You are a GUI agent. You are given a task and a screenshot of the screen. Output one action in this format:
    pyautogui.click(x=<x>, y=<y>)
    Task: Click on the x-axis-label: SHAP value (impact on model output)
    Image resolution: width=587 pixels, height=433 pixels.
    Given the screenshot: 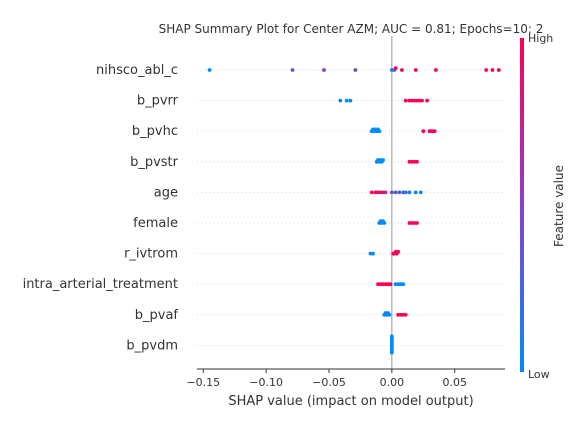 What is the action you would take?
    pyautogui.click(x=350, y=401)
    